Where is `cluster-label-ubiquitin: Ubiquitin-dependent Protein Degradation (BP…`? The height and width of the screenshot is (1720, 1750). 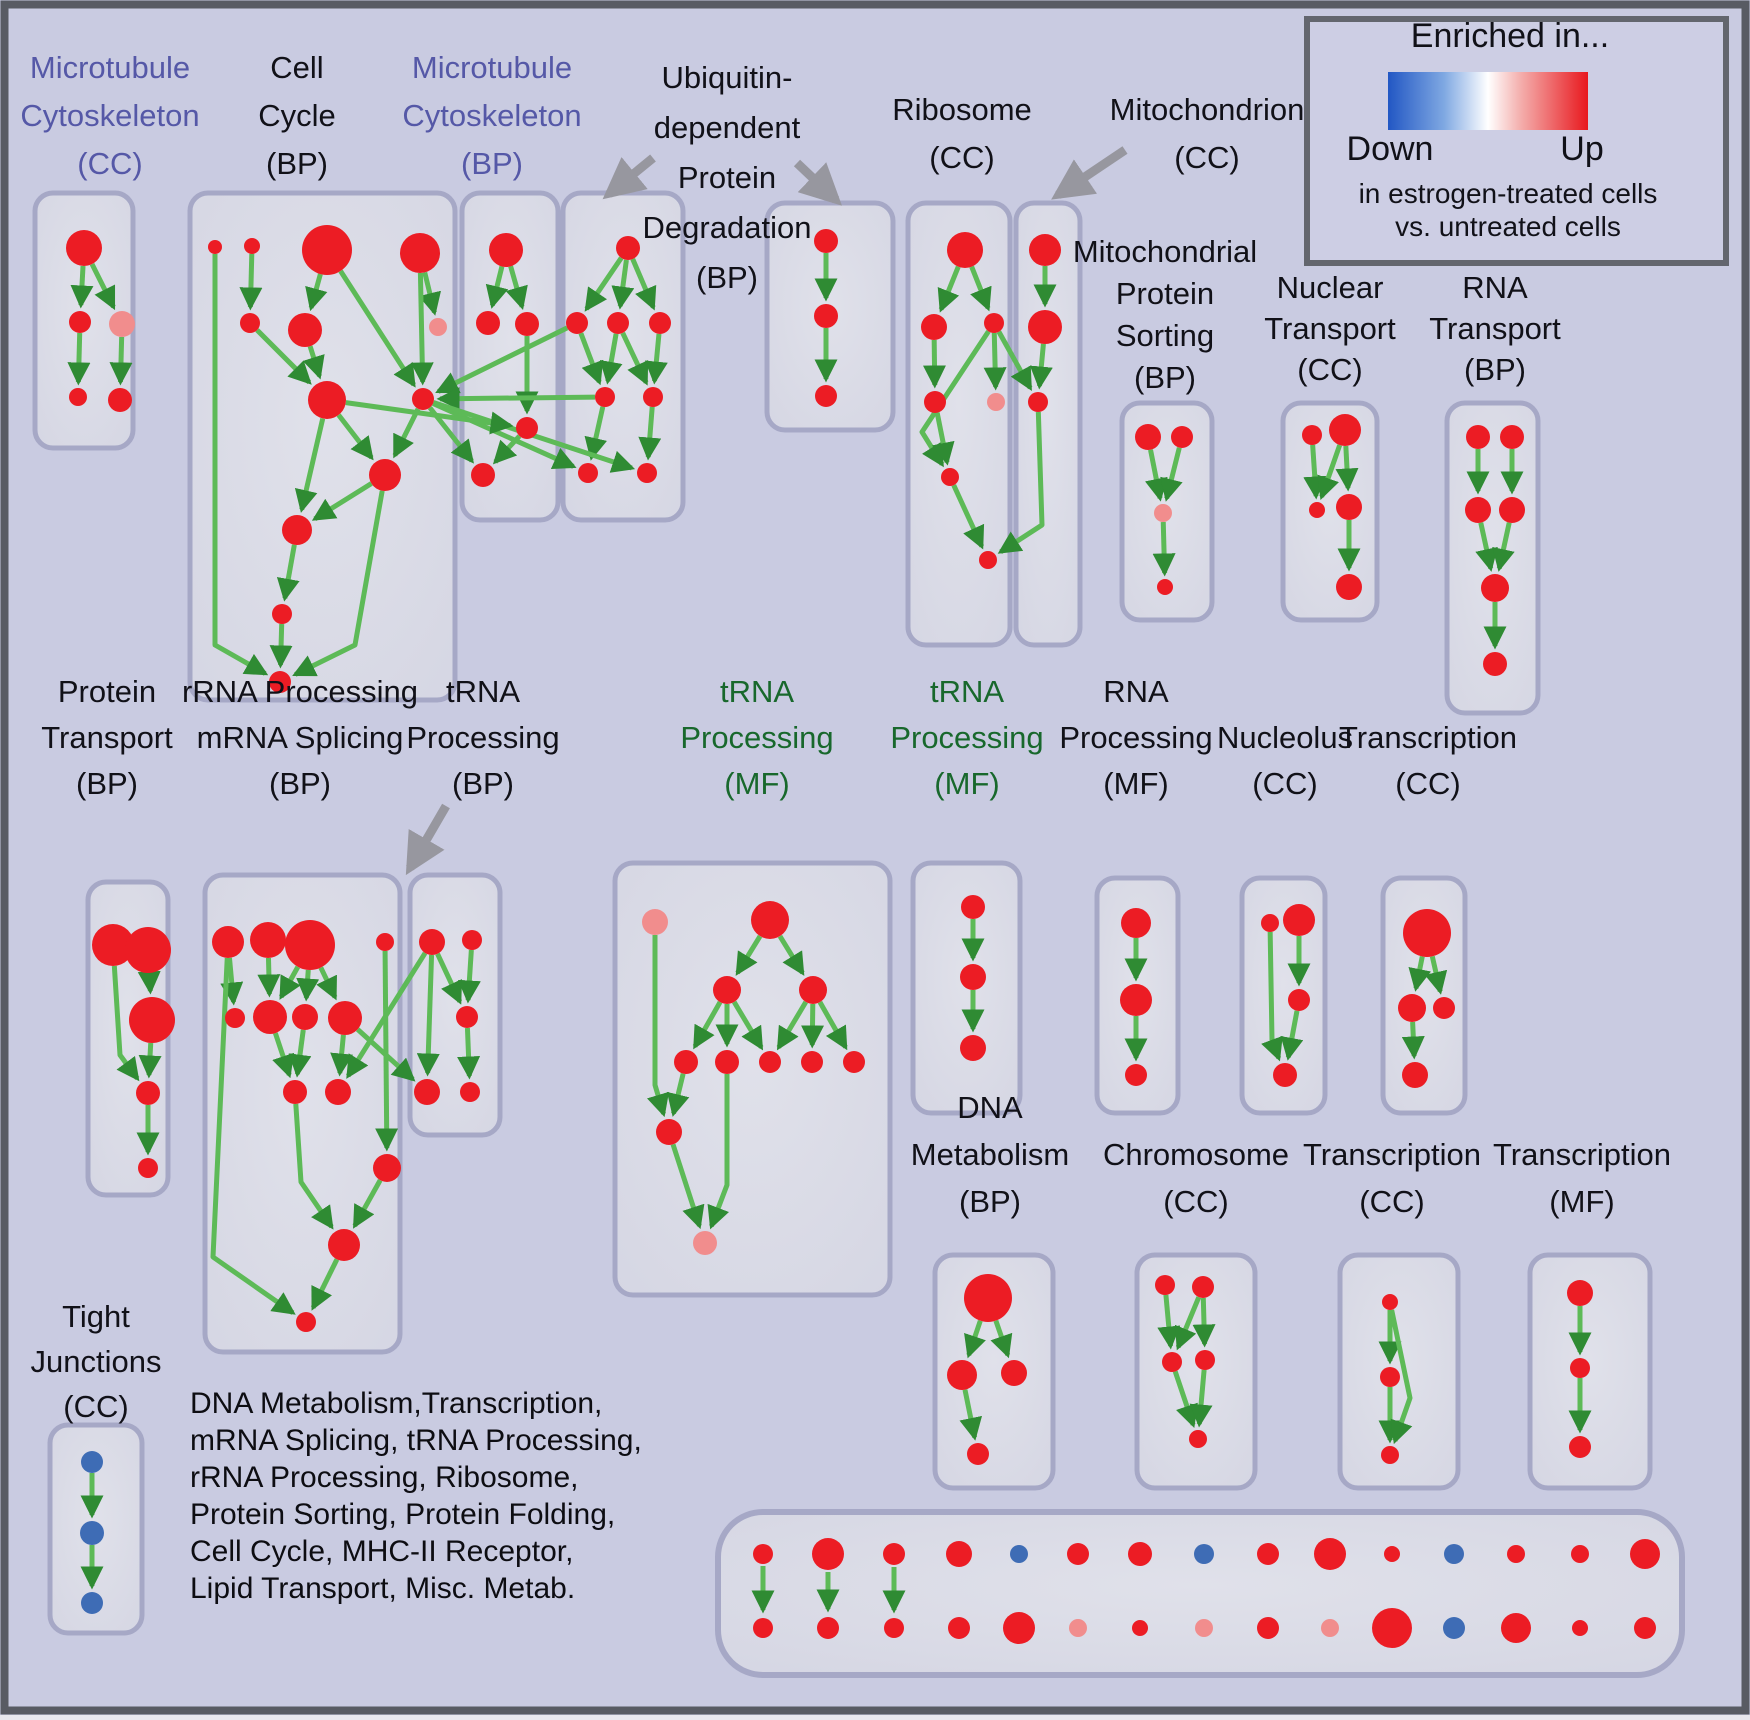
cluster-label-ubiquitin: Ubiquitin-dependent Protein Degradation (BP… is located at coordinates (727, 177).